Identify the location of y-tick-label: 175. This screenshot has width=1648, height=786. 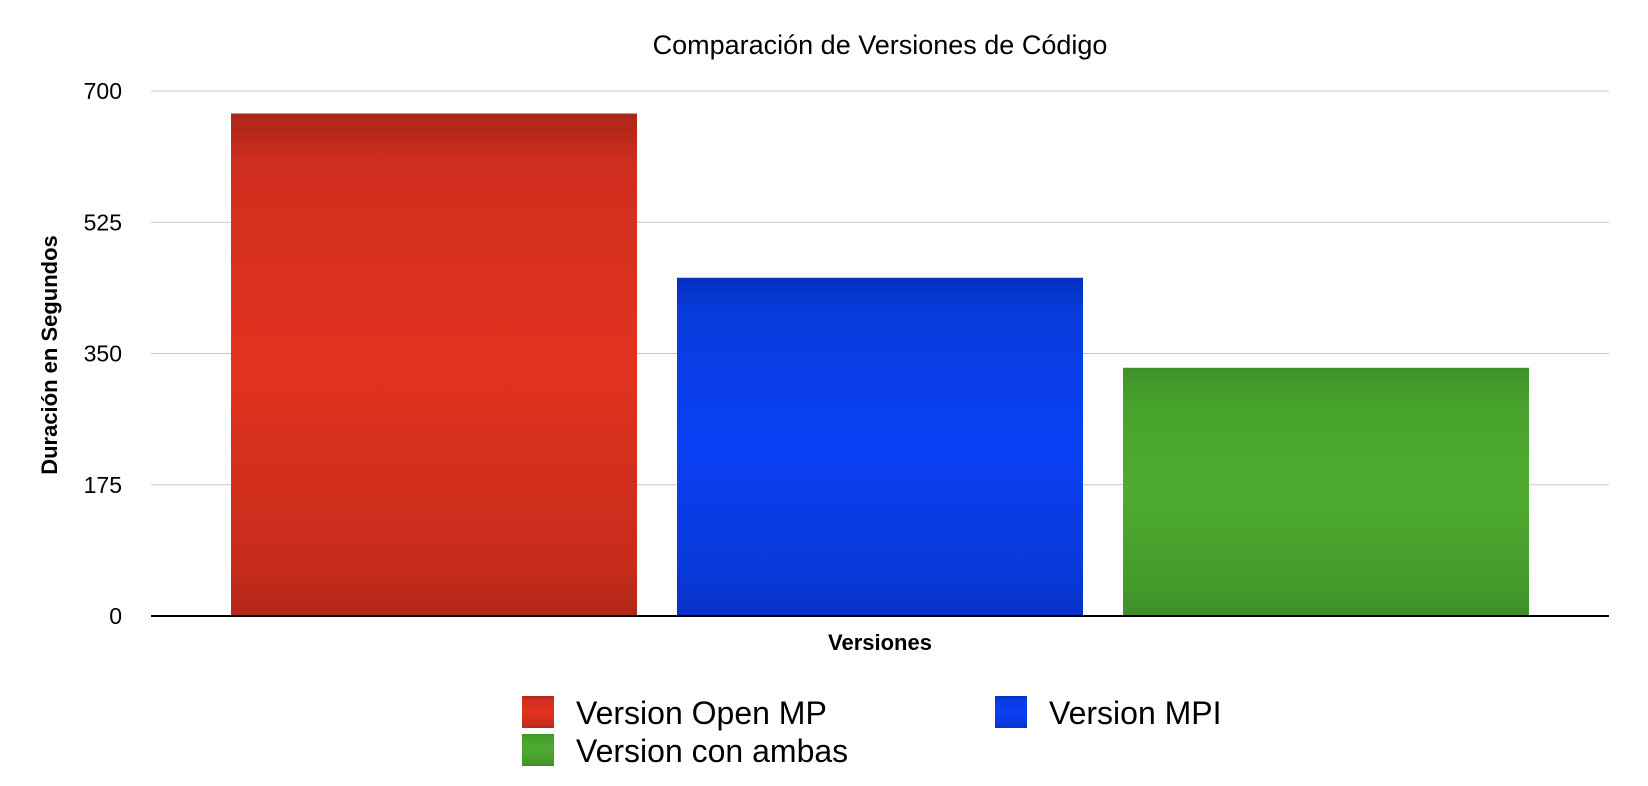
(103, 485).